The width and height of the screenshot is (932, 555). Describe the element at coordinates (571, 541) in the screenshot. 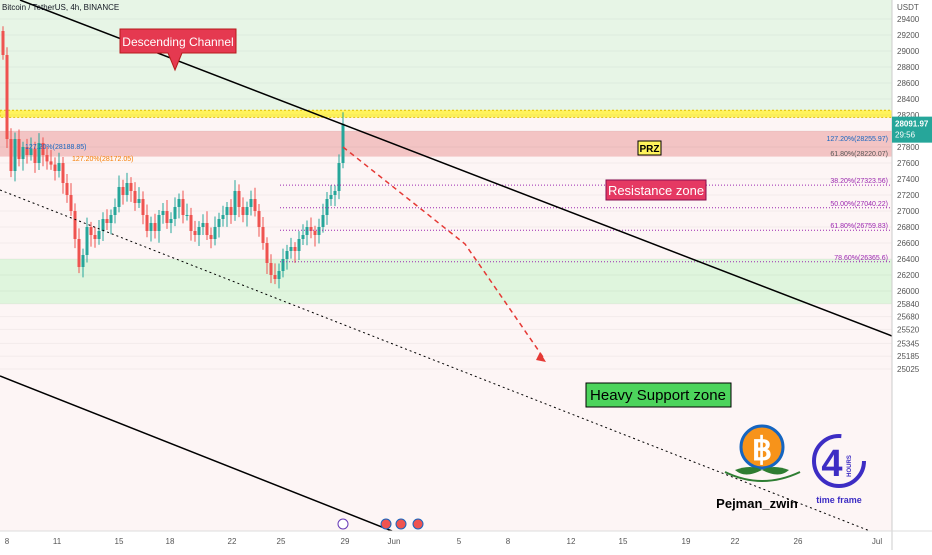

I see `x-tick-label: 12` at that location.